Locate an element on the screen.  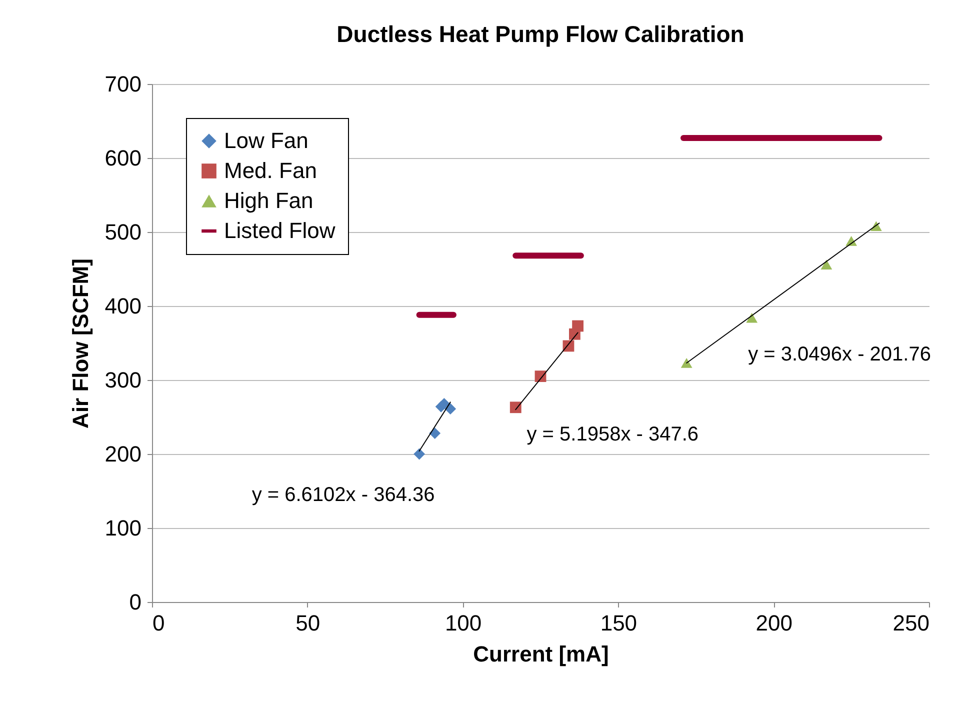
y-tick-label: 400 is located at coordinates (123, 306).